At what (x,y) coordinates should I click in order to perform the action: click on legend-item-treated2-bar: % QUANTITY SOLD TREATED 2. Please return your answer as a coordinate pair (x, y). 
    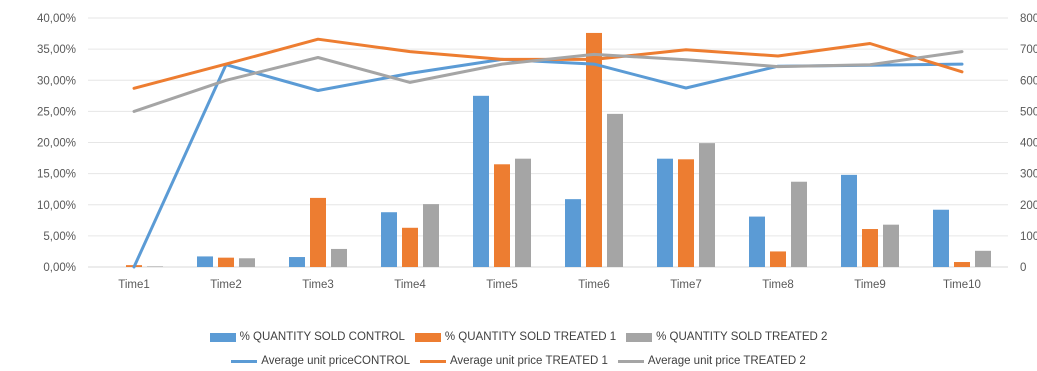
    Looking at the image, I should click on (726, 337).